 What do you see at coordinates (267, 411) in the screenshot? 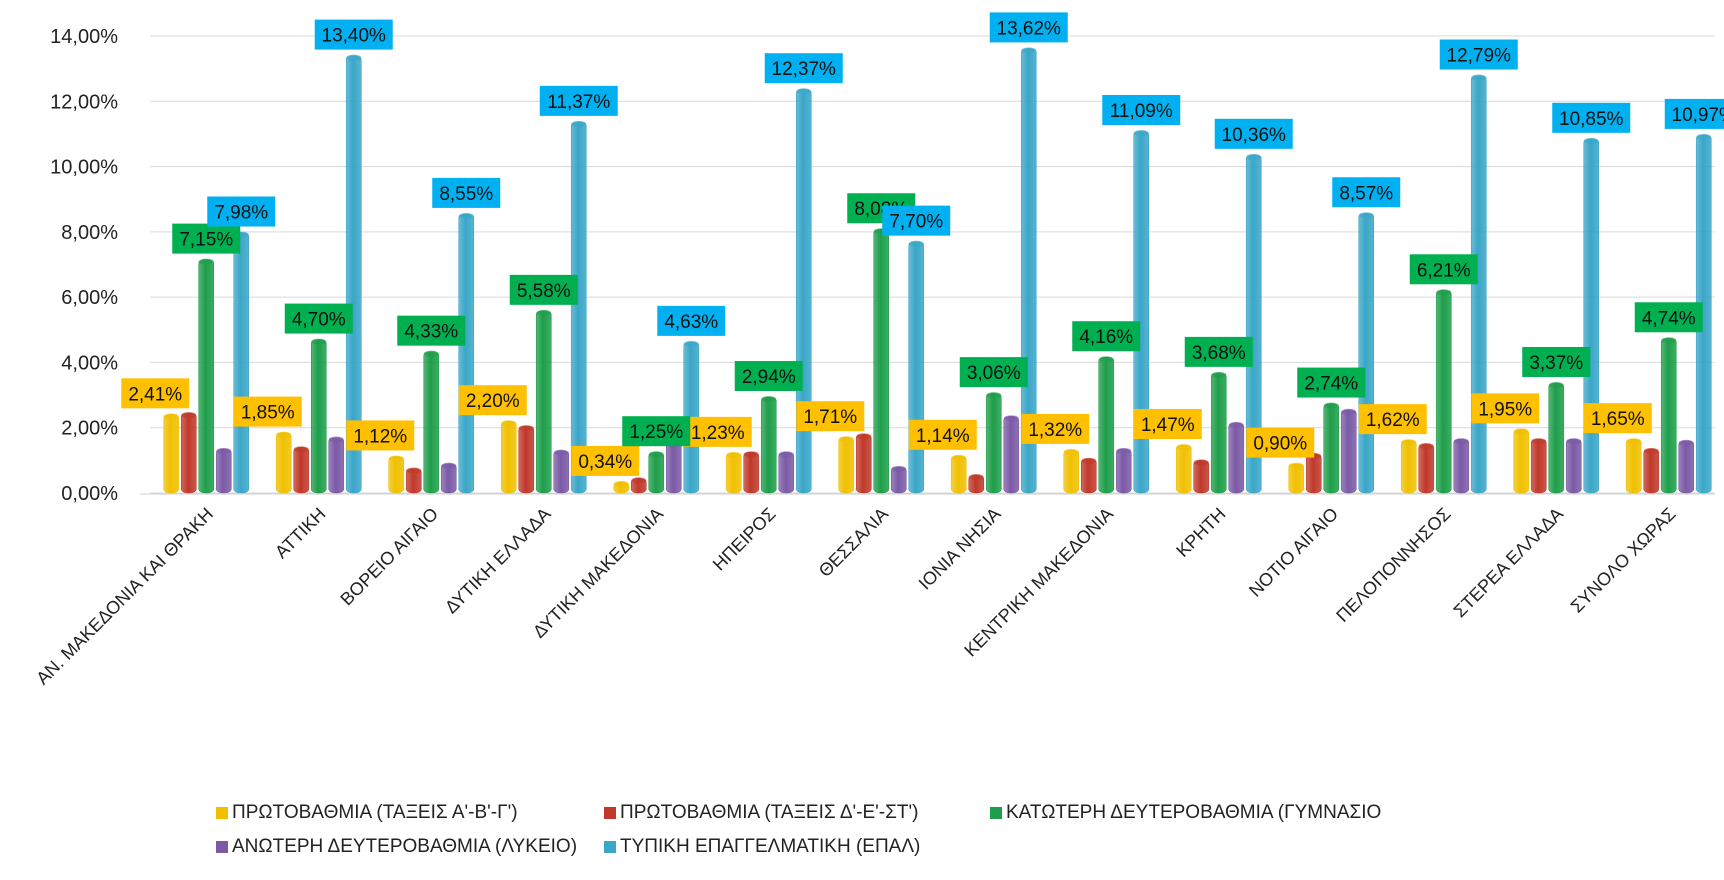
I see `data-label: 1,85%` at bounding box center [267, 411].